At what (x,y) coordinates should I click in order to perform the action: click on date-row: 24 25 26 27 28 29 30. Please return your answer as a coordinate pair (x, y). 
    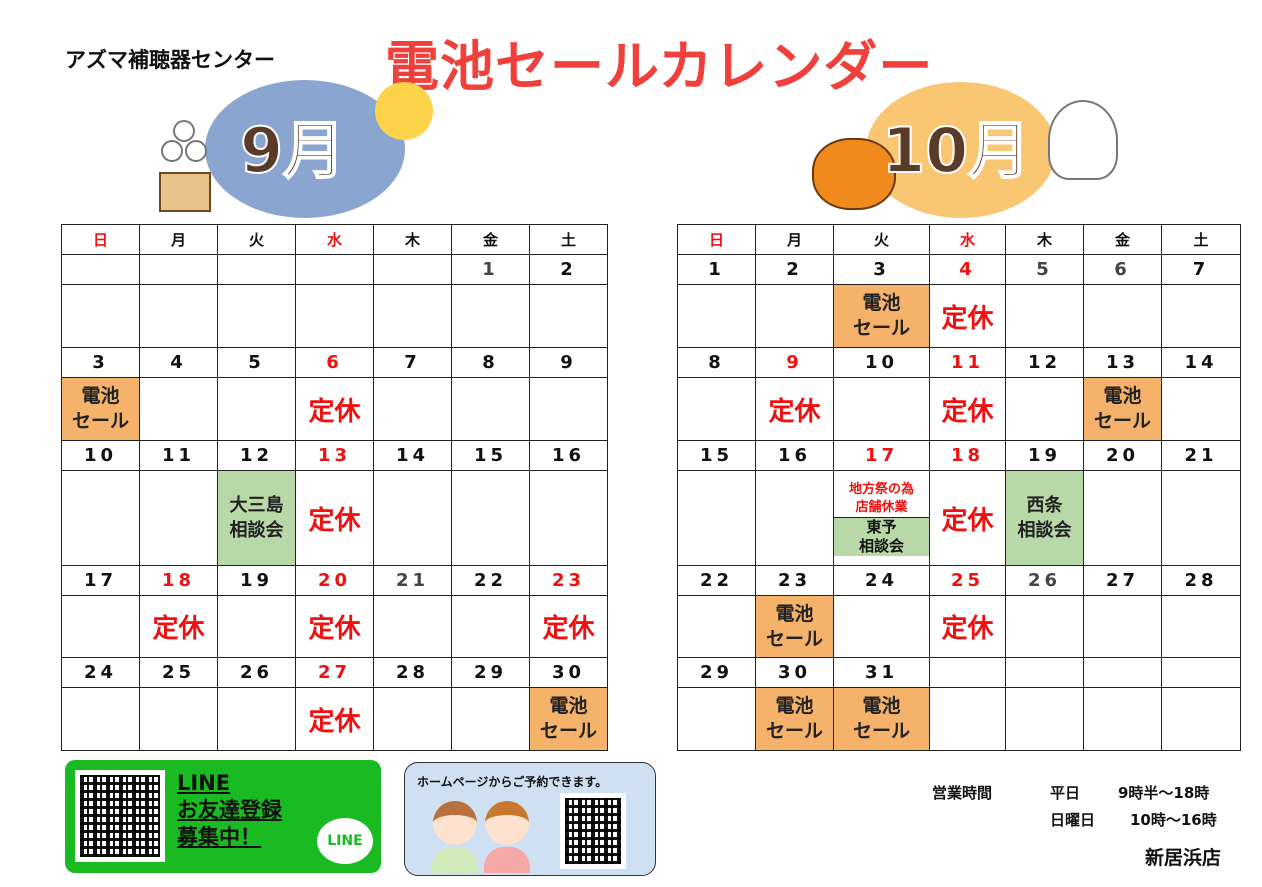
    Looking at the image, I should click on (334, 672).